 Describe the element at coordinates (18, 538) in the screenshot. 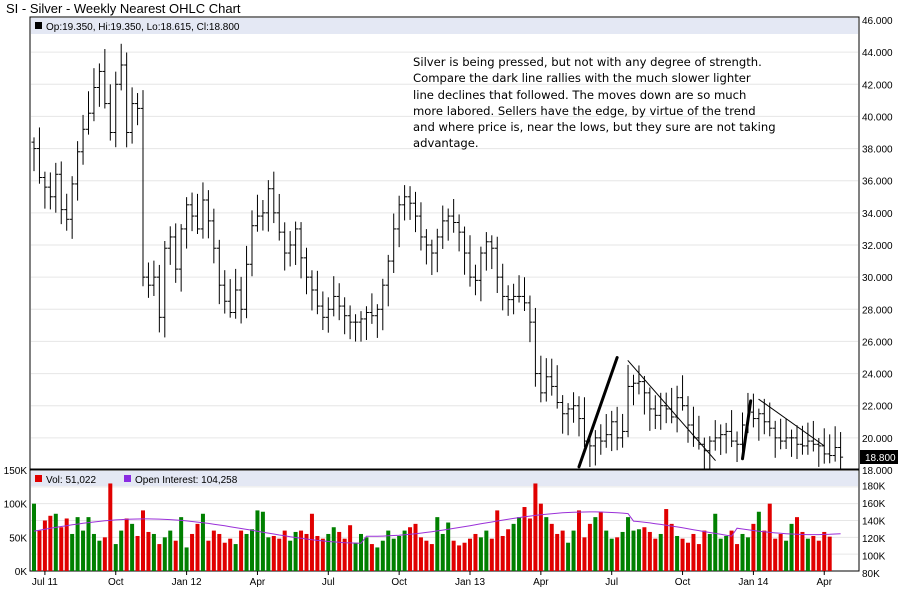

I see `volume-tick-label: 50K` at that location.